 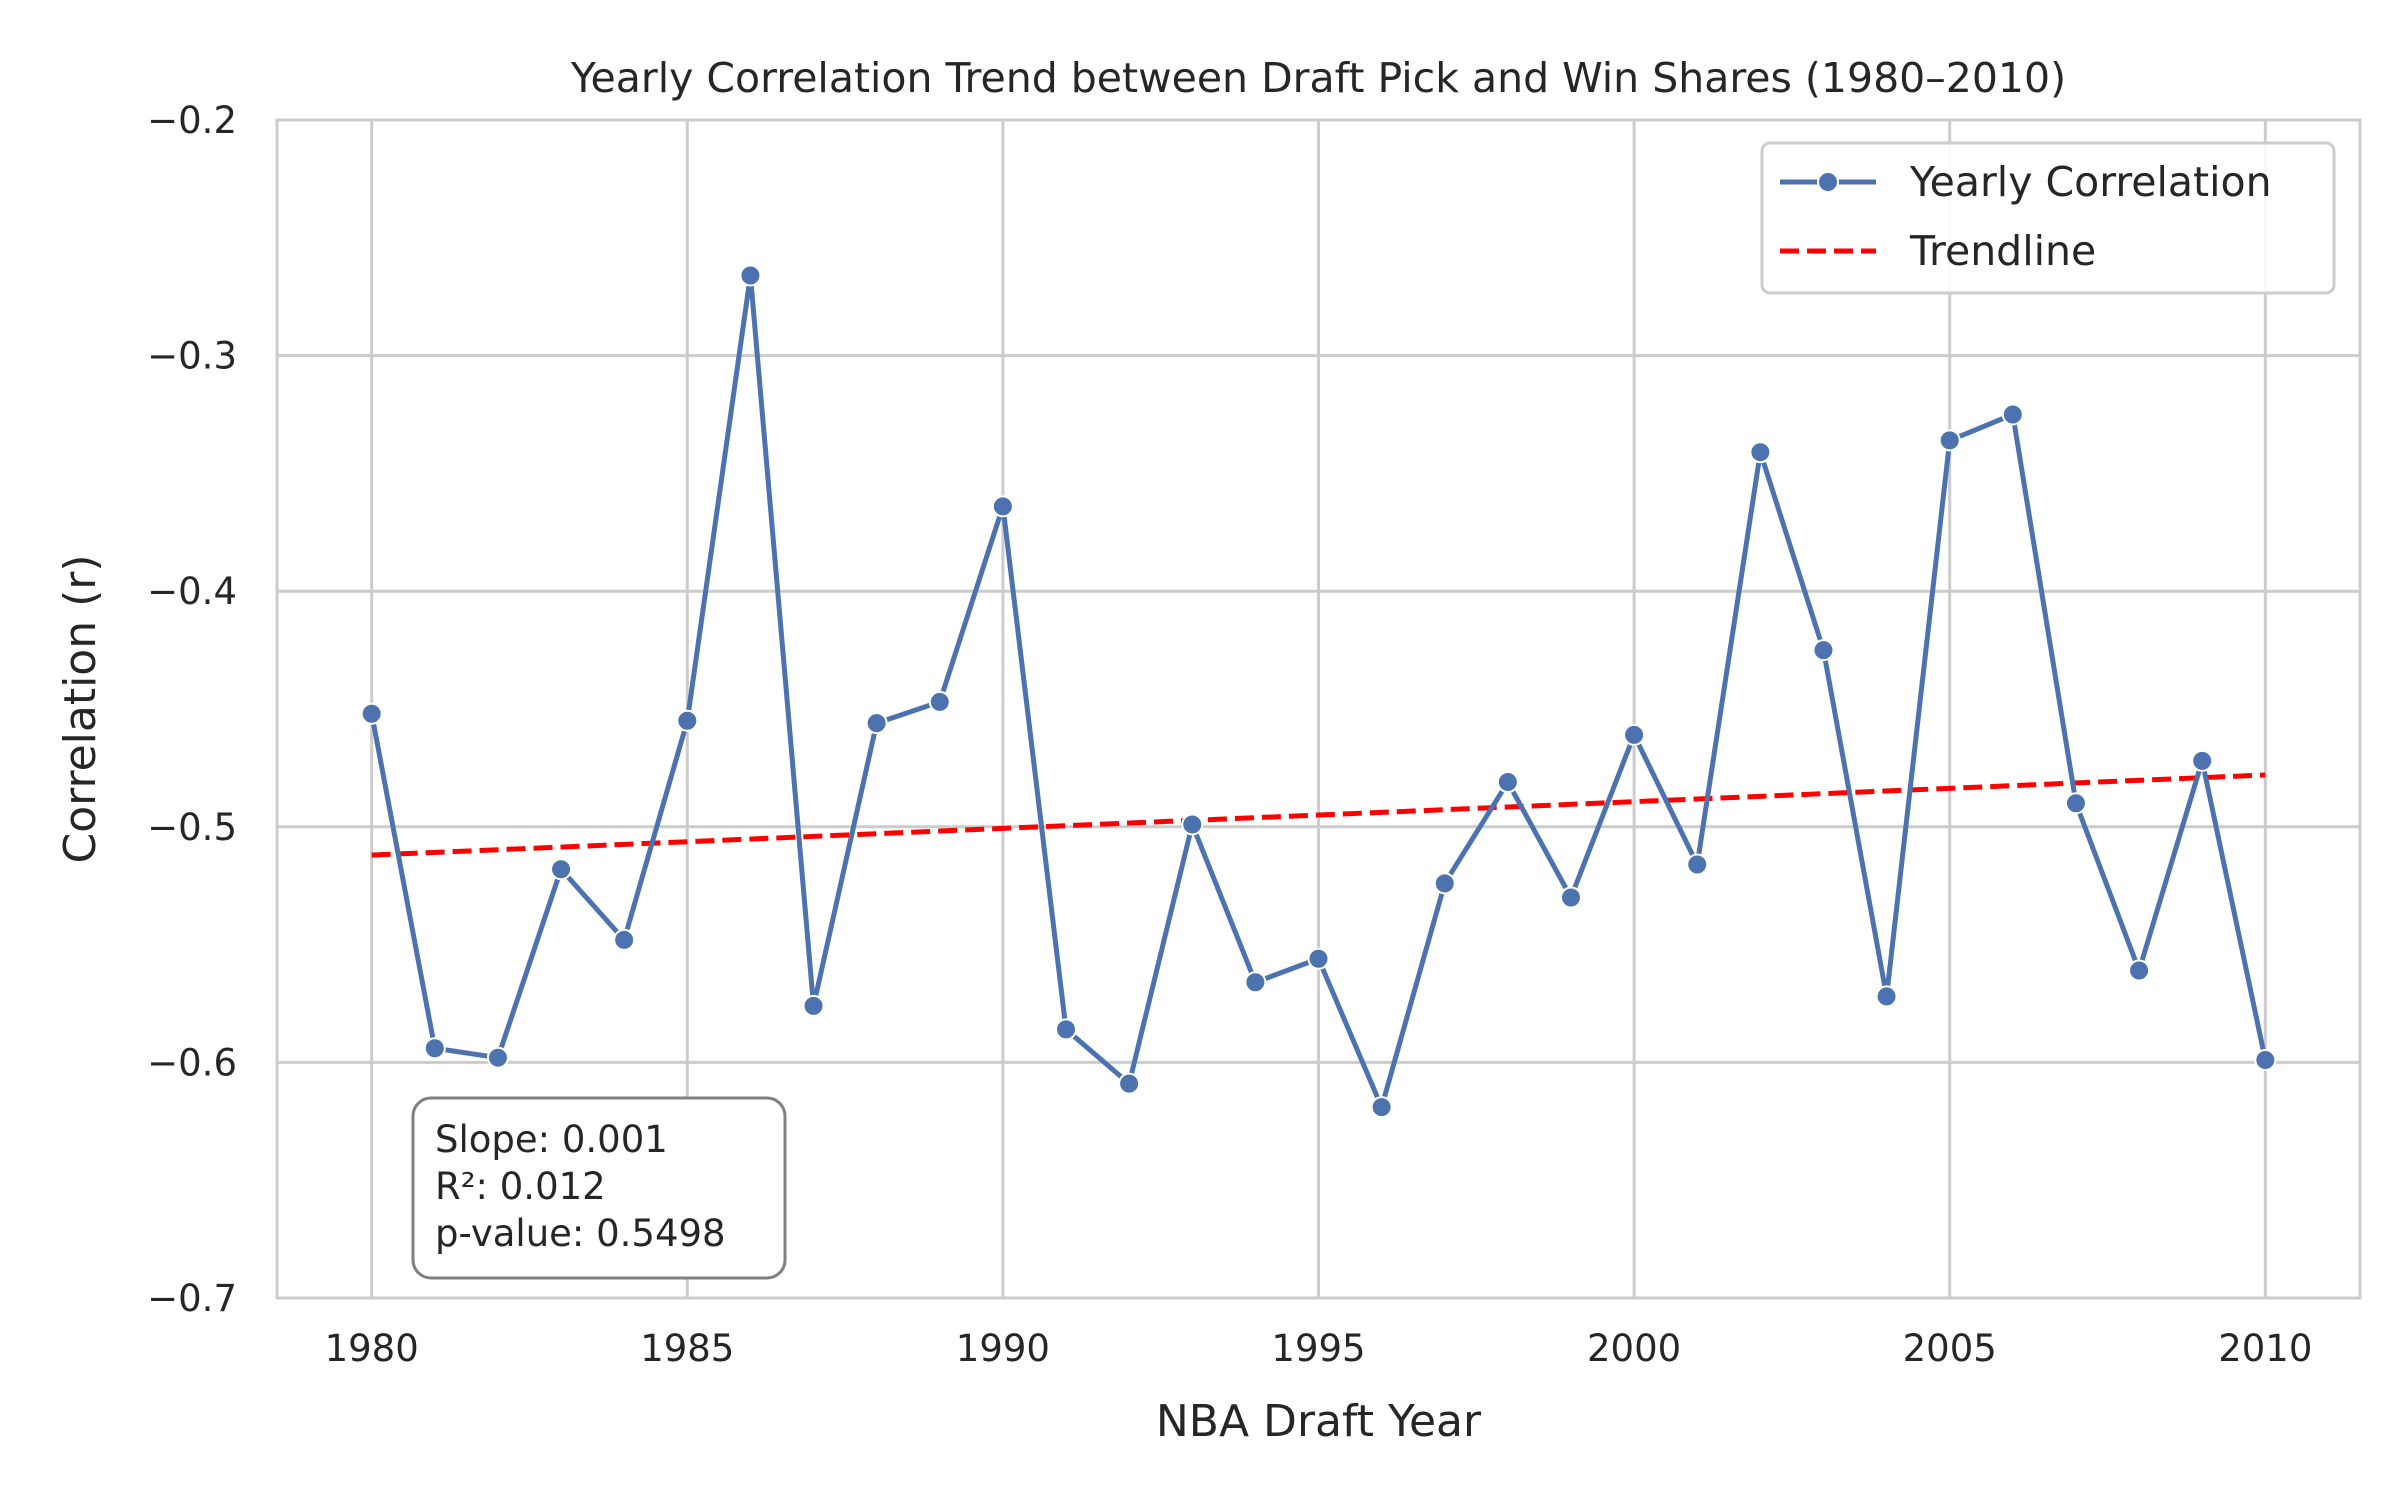 What do you see at coordinates (1319, 1421) in the screenshot?
I see `x-axis-label: NBA Draft Year` at bounding box center [1319, 1421].